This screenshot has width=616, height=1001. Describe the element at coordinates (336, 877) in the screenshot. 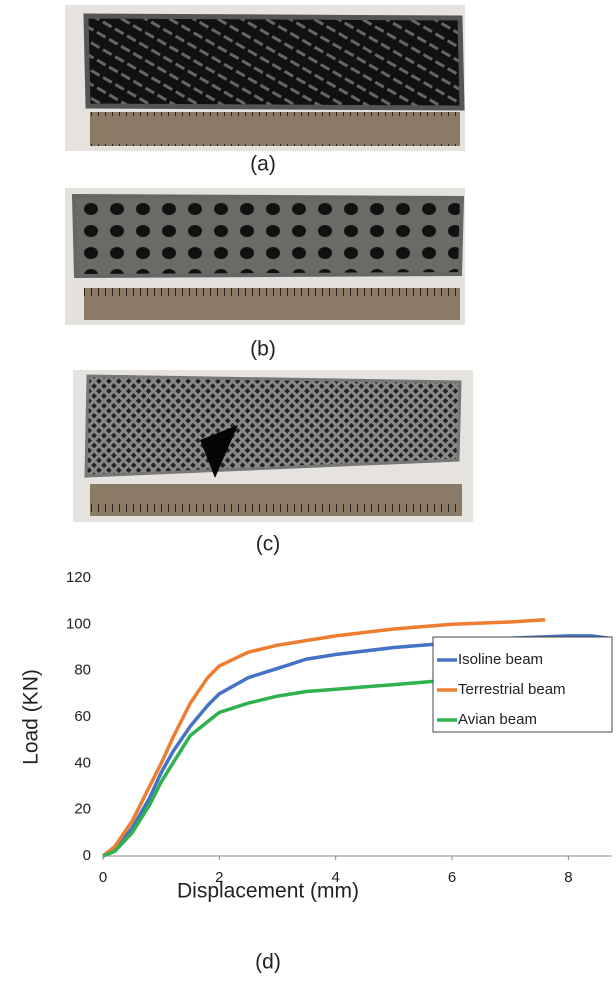

I see `x-tick-label: 4` at that location.